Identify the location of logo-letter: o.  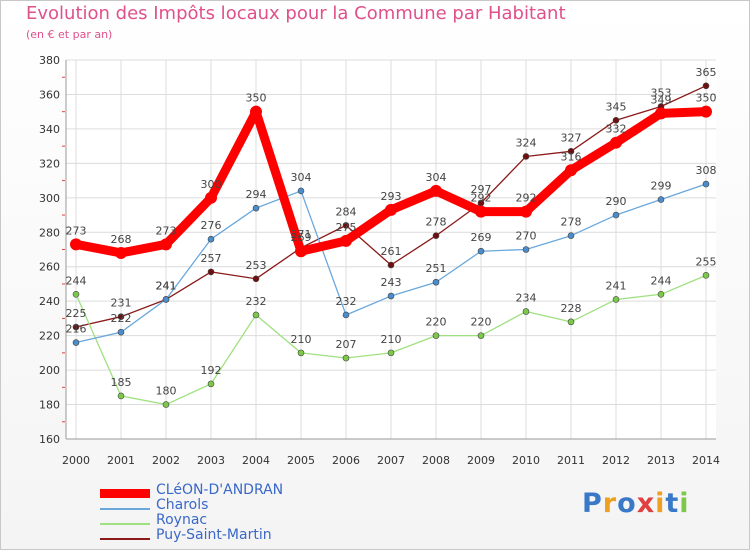
(627, 503).